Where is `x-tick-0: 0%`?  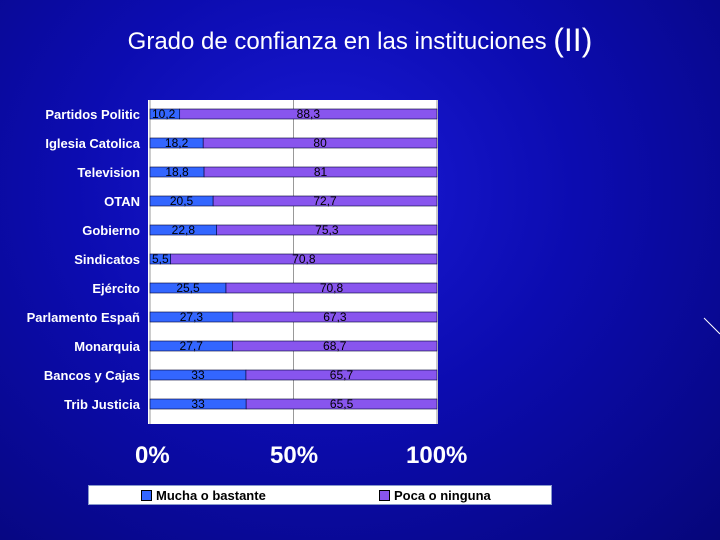 x-tick-0: 0% is located at coordinates (152, 455).